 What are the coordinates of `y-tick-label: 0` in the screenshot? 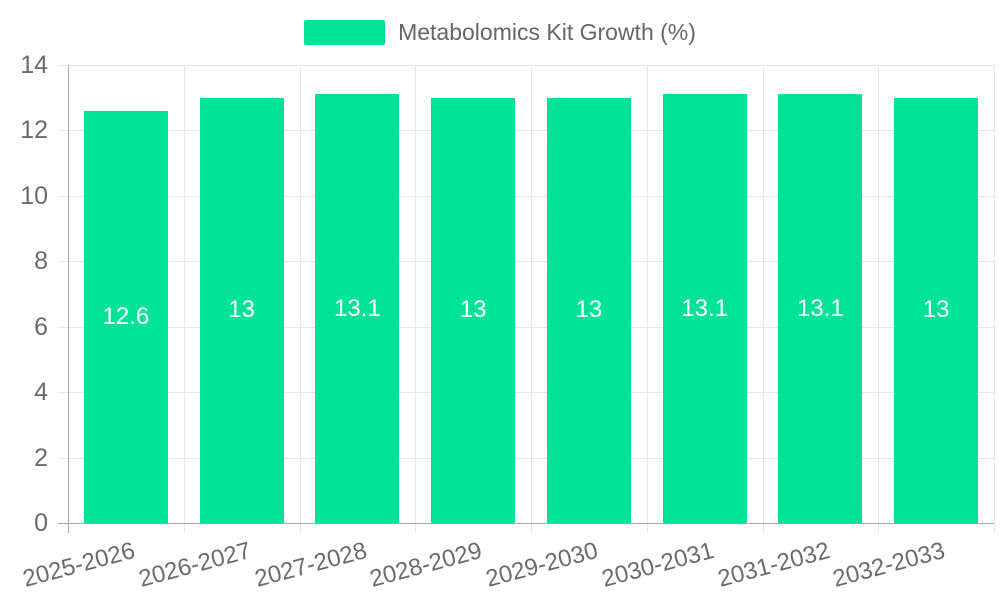 It's located at (41, 523).